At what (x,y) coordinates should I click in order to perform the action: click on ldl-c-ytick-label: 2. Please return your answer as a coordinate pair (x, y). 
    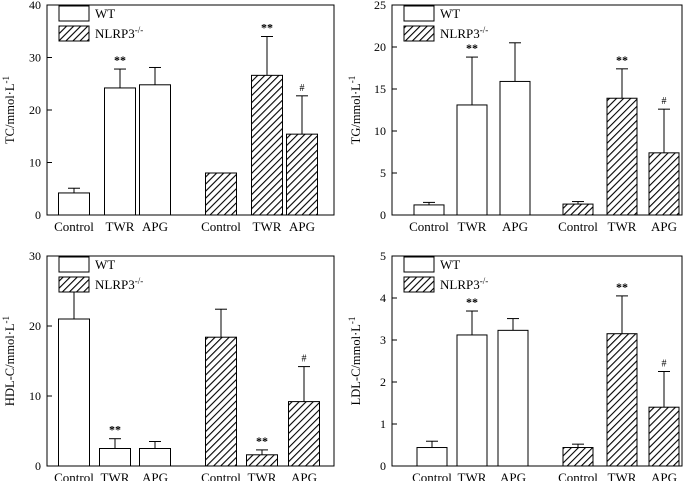
    Looking at the image, I should click on (383, 382).